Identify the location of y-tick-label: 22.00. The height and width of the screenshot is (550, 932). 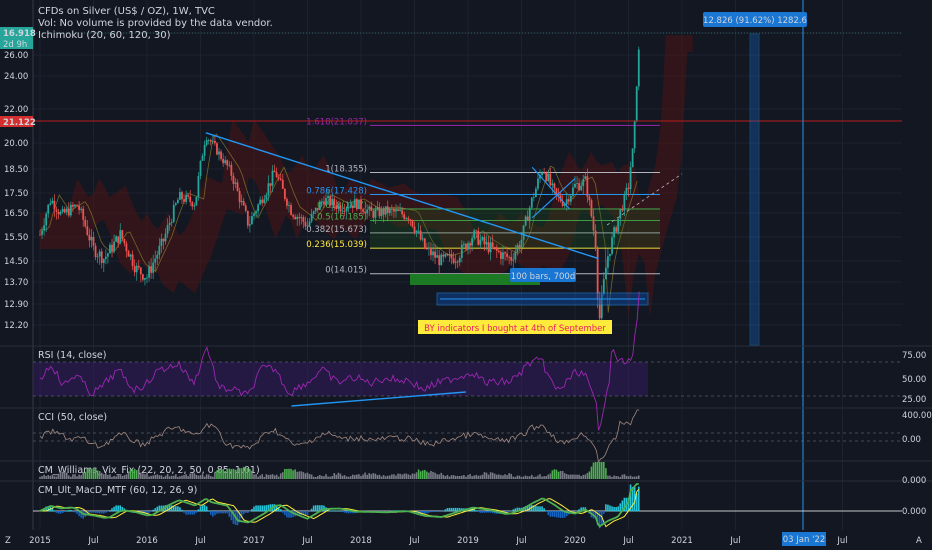
(16, 110).